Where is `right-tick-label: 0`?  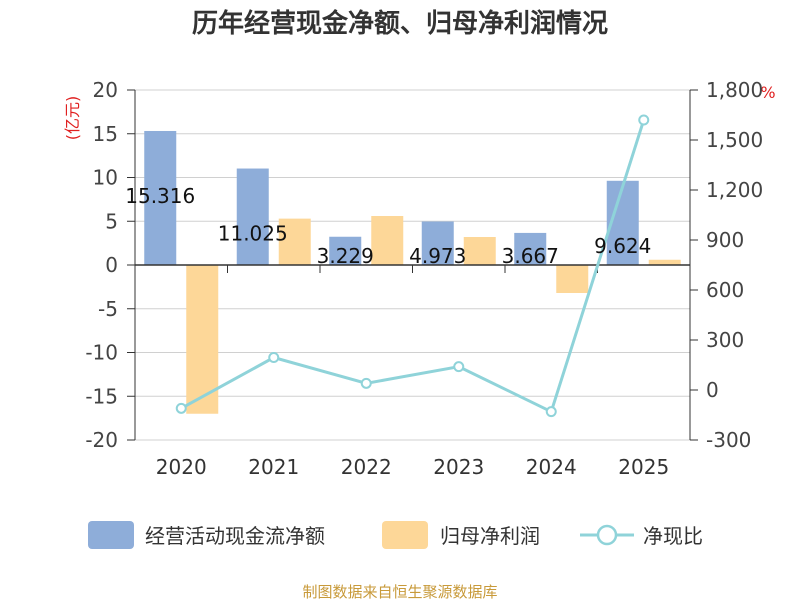 right-tick-label: 0 is located at coordinates (712, 390).